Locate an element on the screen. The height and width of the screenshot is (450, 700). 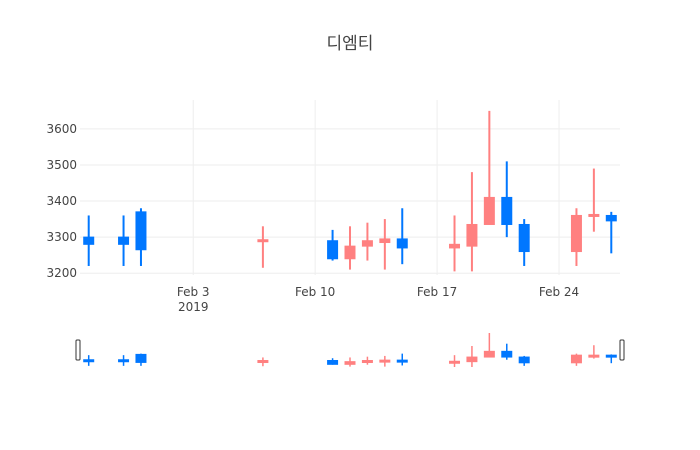
y-tick-label: 3200 is located at coordinates (61, 273).